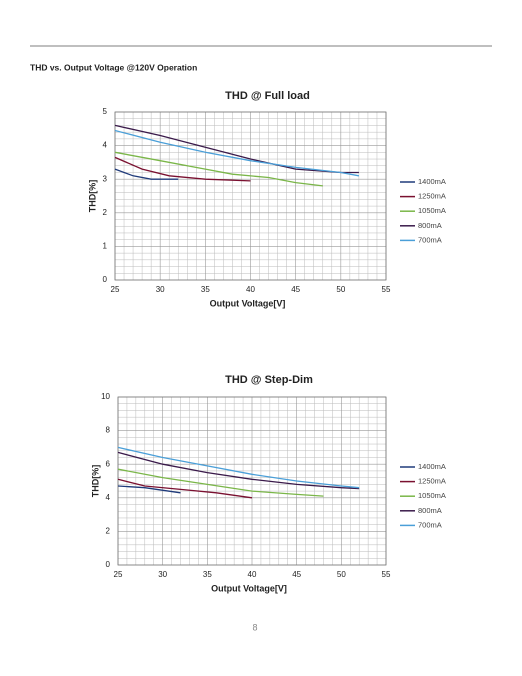 Image resolution: width=522 pixels, height=676 pixels. I want to click on y-tick-label: 10, so click(105, 396).